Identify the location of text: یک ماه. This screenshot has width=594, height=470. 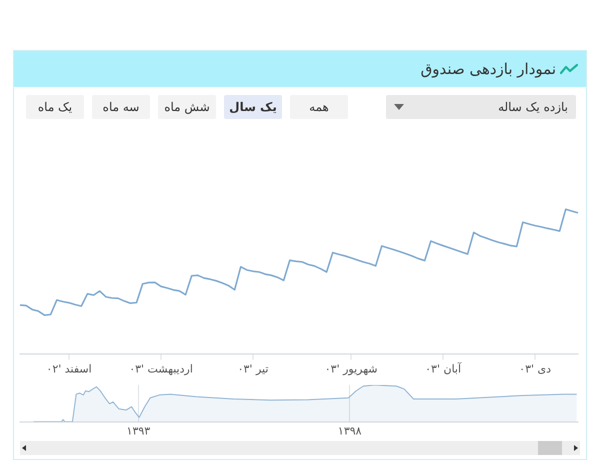
(55, 107).